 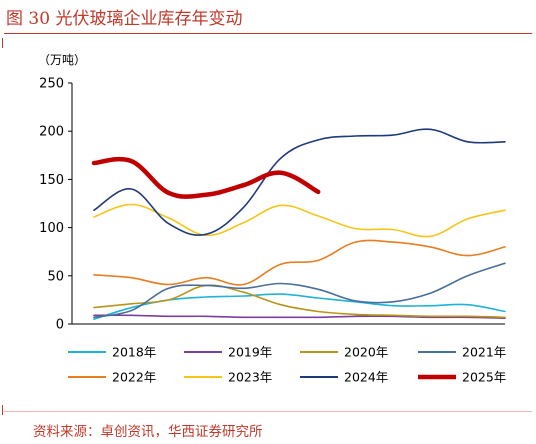 What do you see at coordinates (484, 377) in the screenshot?
I see `legend-label: 2025年` at bounding box center [484, 377].